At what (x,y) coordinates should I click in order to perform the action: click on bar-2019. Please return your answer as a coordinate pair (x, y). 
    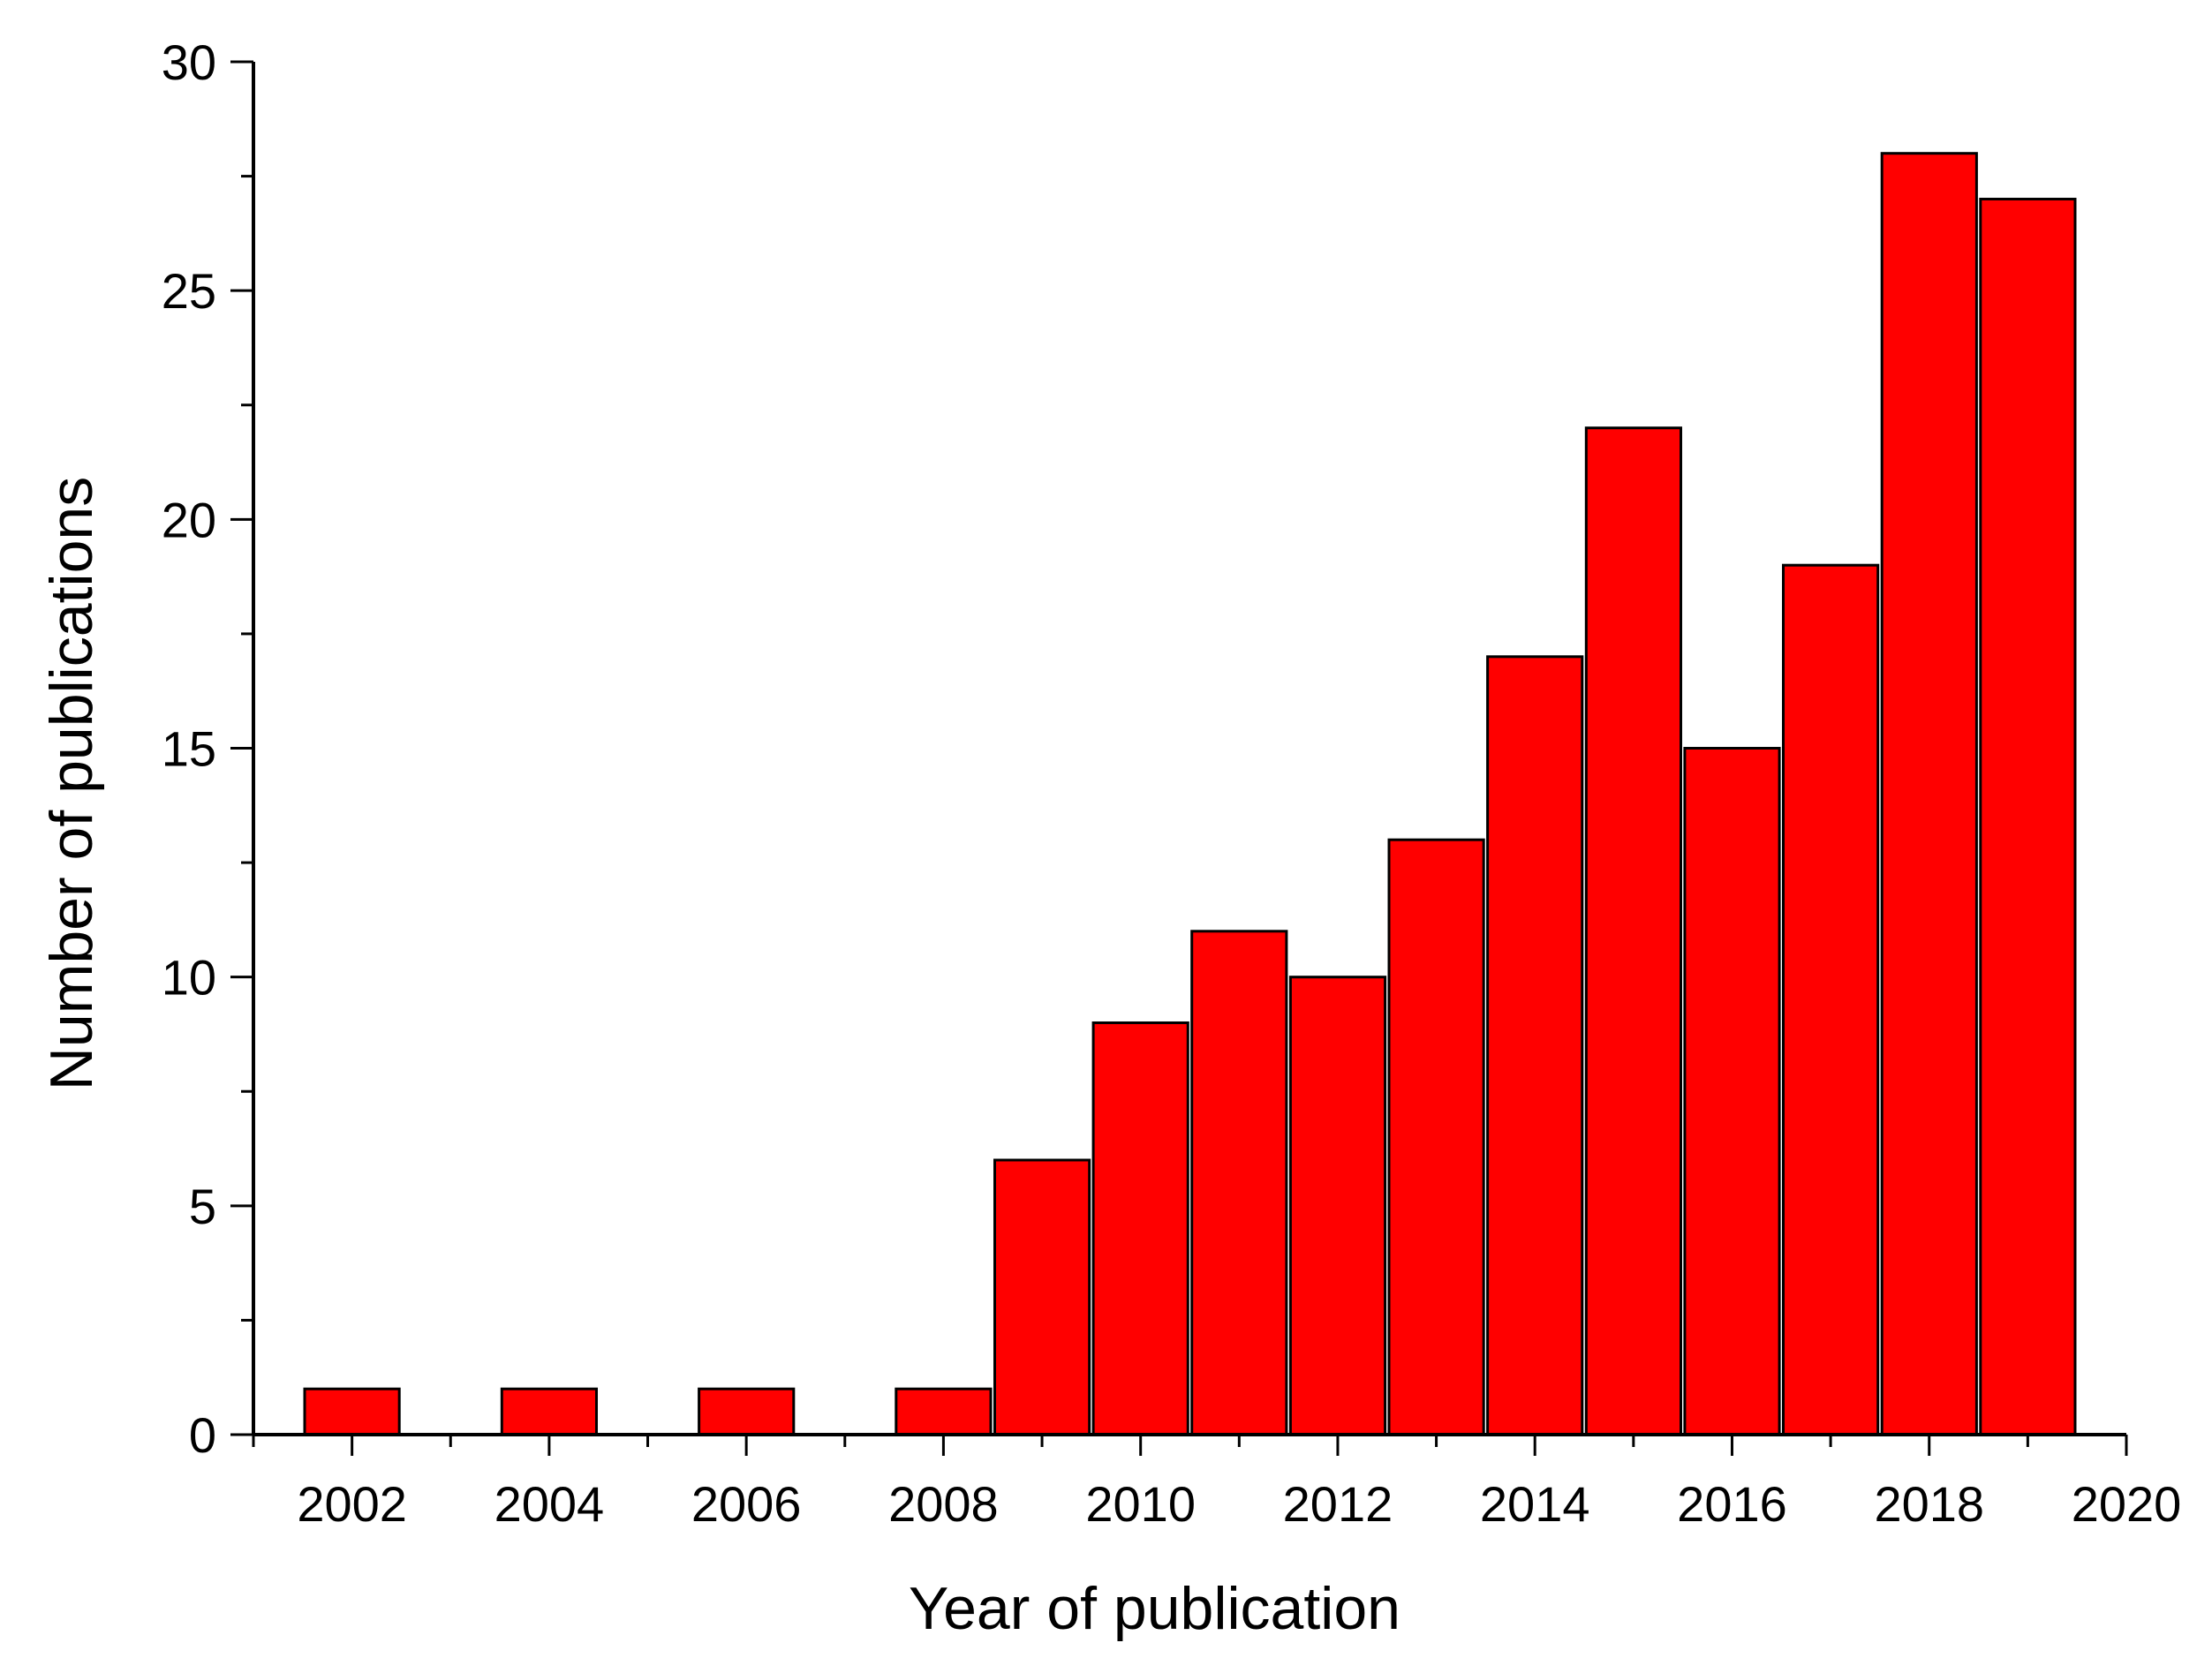
    Looking at the image, I should click on (2028, 817).